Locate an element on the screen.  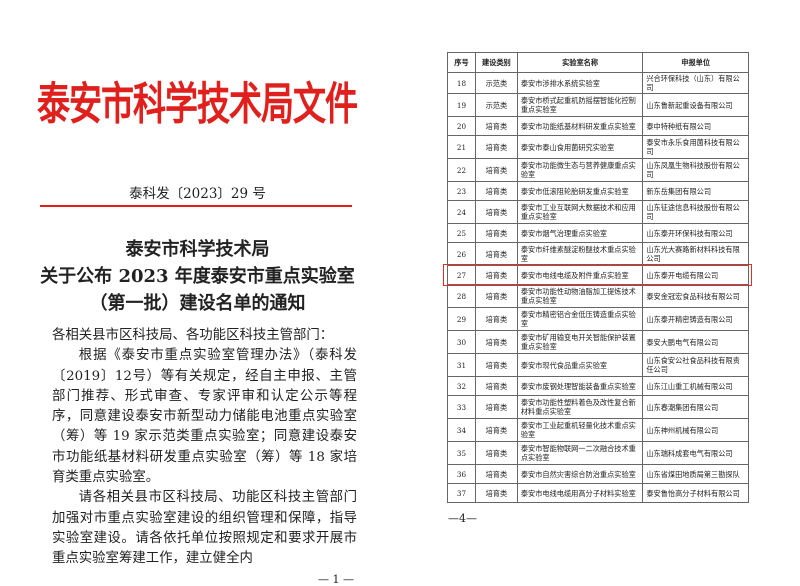
table-row: 35 培育类 泰安市智能物联网一二次融合技术重点实验室 山东瑞科成套电气有限公司 is located at coordinates (598, 453).